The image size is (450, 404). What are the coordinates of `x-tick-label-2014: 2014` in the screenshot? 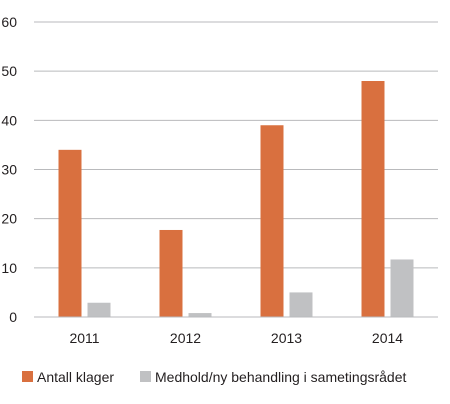 It's located at (387, 338).